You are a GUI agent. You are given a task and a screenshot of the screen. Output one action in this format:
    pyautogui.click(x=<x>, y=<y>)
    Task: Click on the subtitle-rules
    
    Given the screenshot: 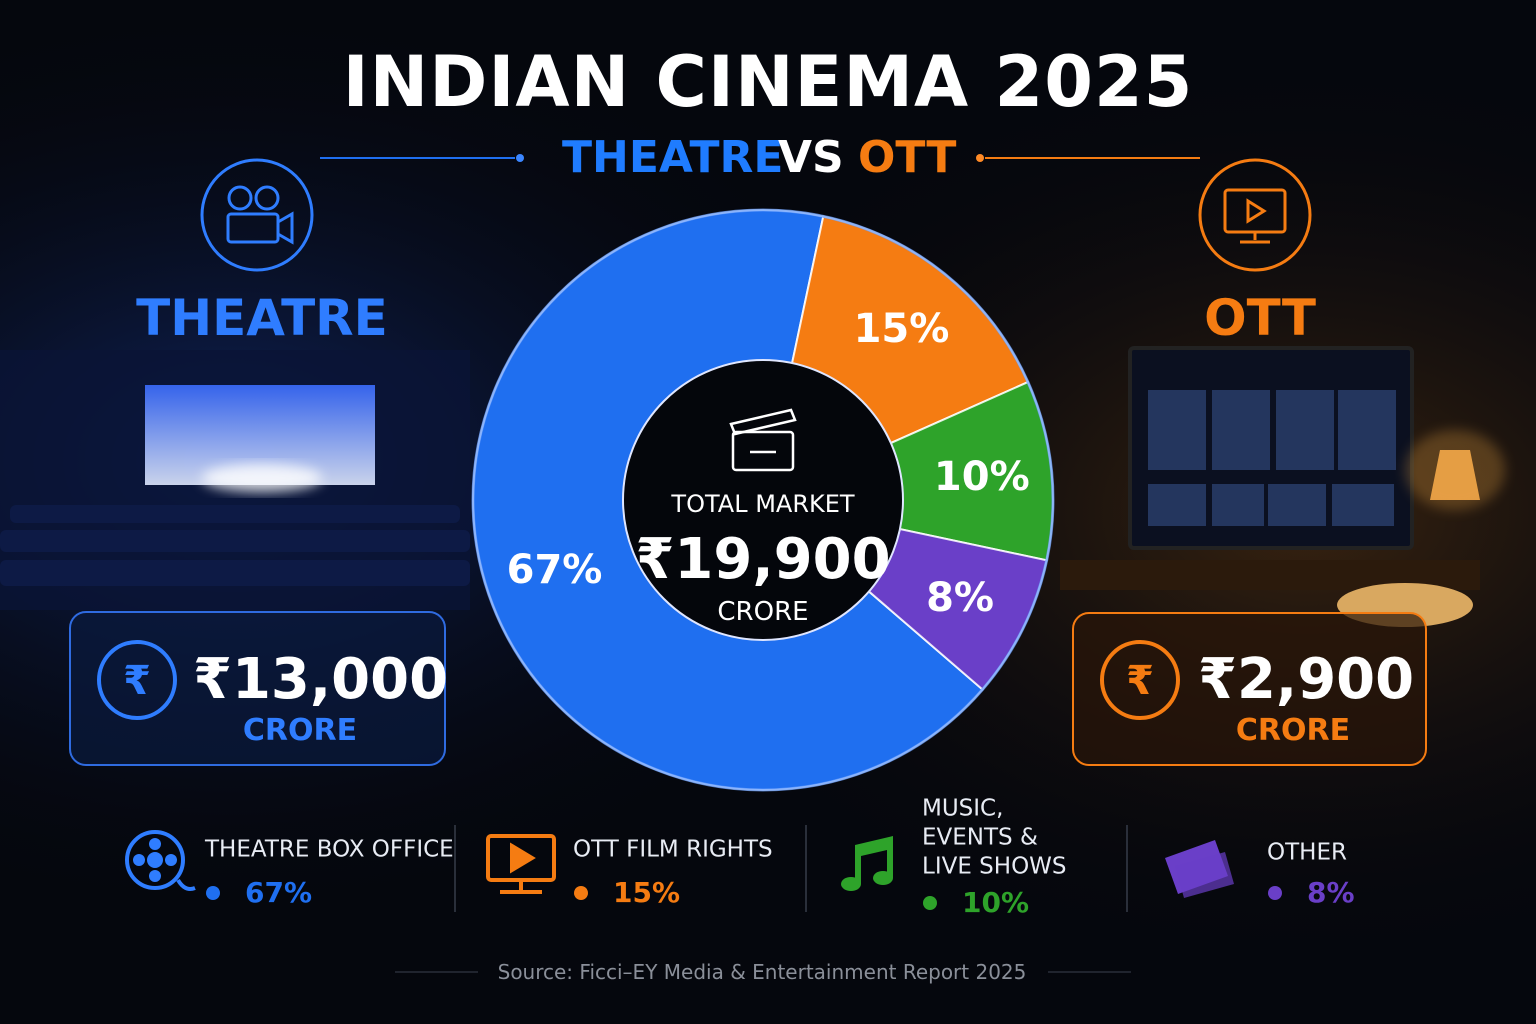 What is the action you would take?
    pyautogui.click(x=760, y=158)
    